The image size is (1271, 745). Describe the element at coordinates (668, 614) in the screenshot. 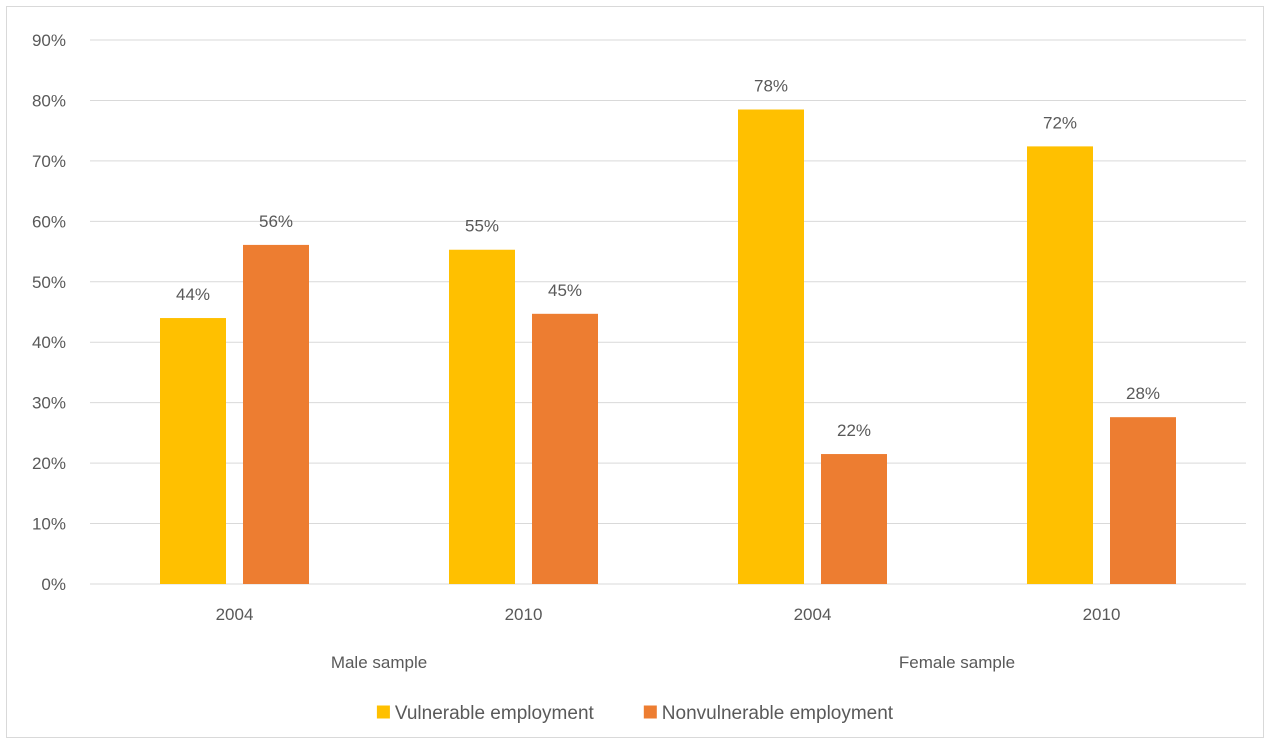

I see `x-axis-tick-labels: 2004 2010 2004 2010` at that location.